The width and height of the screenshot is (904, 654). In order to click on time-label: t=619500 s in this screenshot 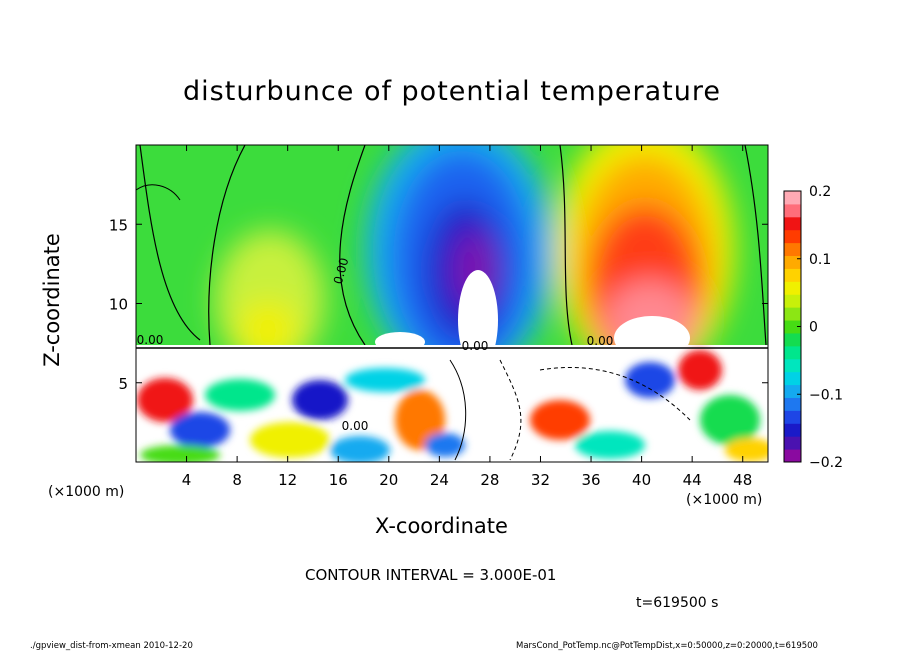, I will do `click(677, 603)`.